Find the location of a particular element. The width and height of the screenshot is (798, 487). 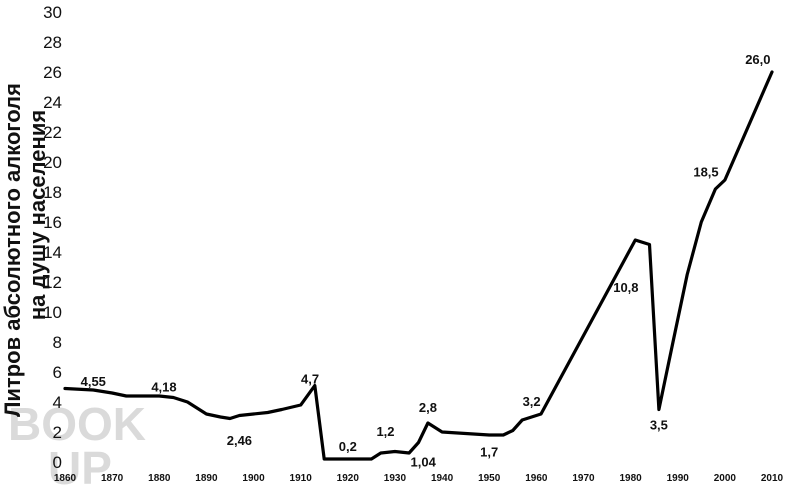

x-tick-label: 1950 is located at coordinates (489, 478).